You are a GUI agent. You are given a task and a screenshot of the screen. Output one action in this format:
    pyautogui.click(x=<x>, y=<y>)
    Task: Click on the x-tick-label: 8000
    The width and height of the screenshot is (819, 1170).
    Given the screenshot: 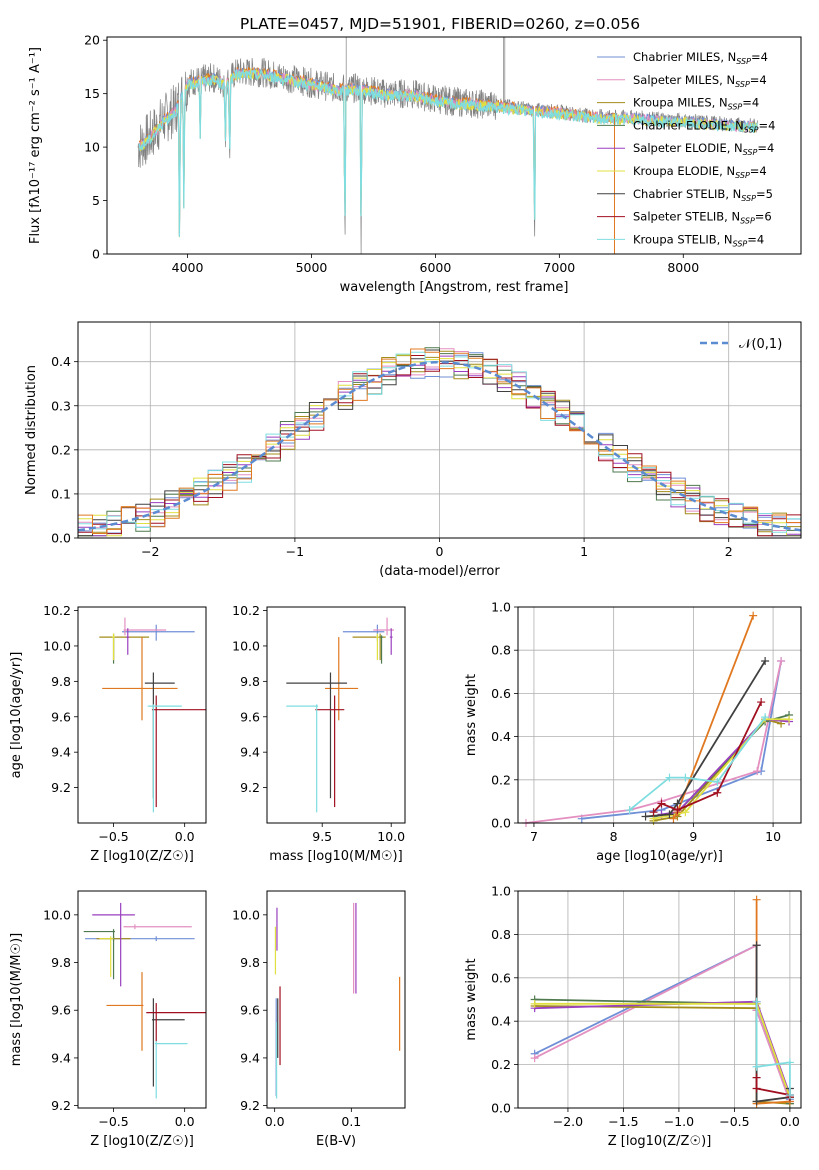 What is the action you would take?
    pyautogui.click(x=683, y=267)
    